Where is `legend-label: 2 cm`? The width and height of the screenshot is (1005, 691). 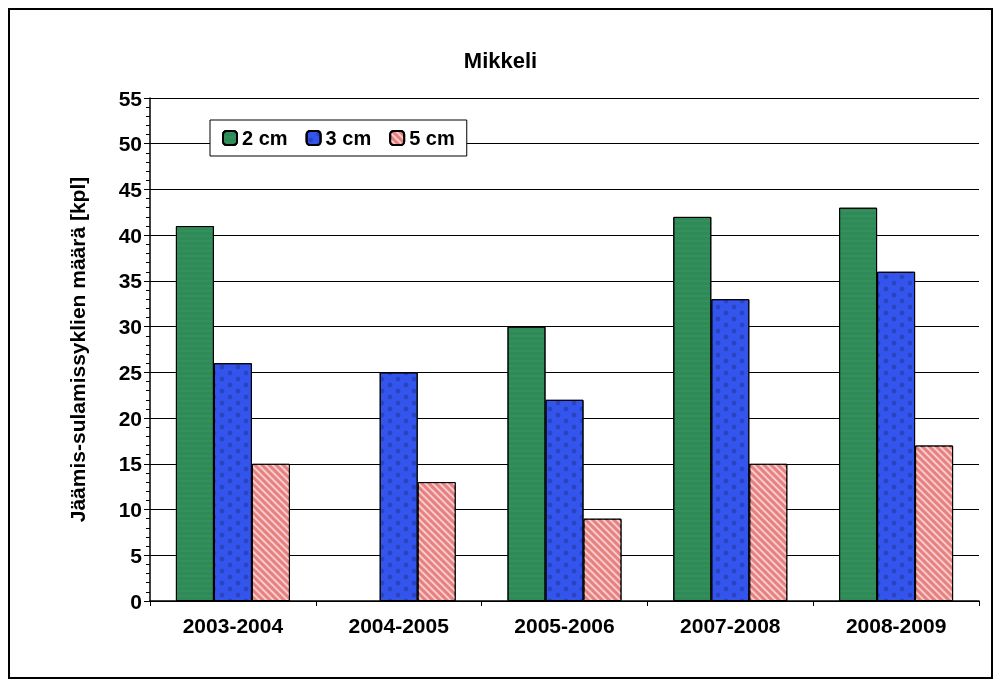
legend-label: 2 cm is located at coordinates (265, 138).